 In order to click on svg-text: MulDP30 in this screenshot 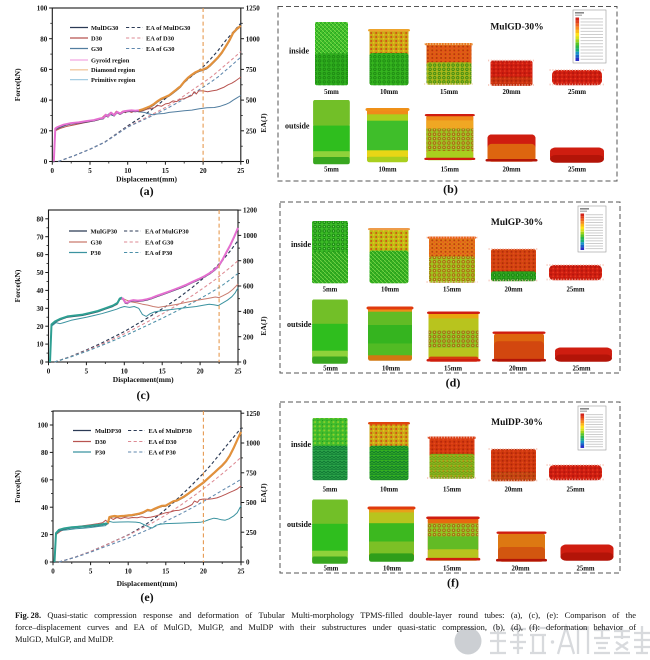, I will do `click(108, 431)`.